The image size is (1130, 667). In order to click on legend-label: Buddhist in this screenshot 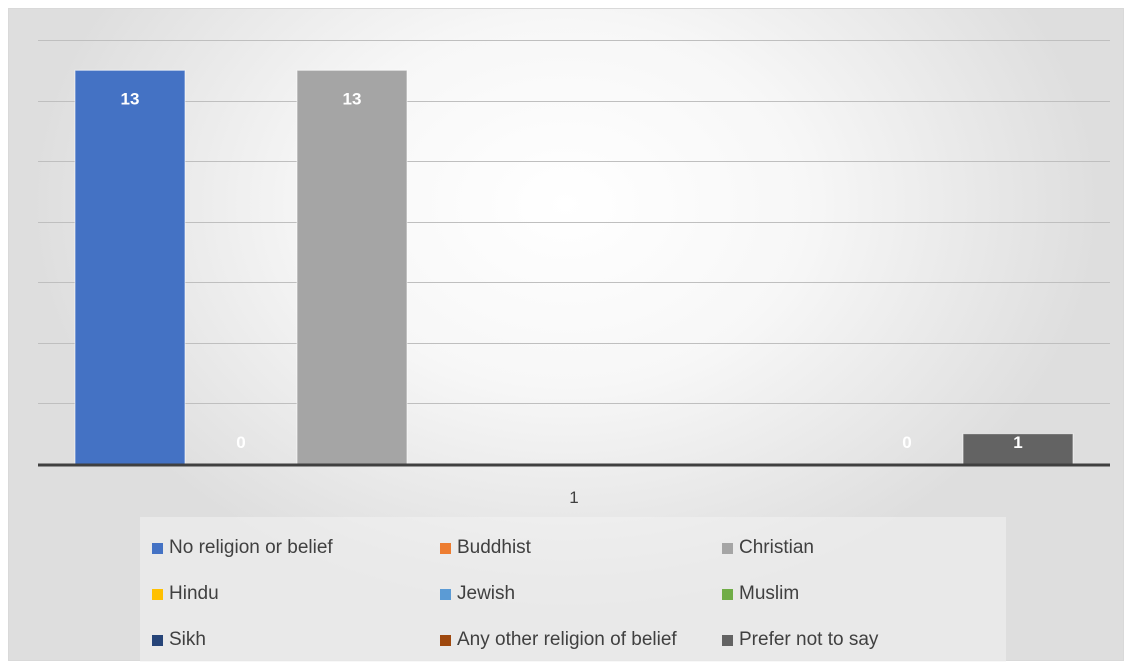, I will do `click(494, 547)`.